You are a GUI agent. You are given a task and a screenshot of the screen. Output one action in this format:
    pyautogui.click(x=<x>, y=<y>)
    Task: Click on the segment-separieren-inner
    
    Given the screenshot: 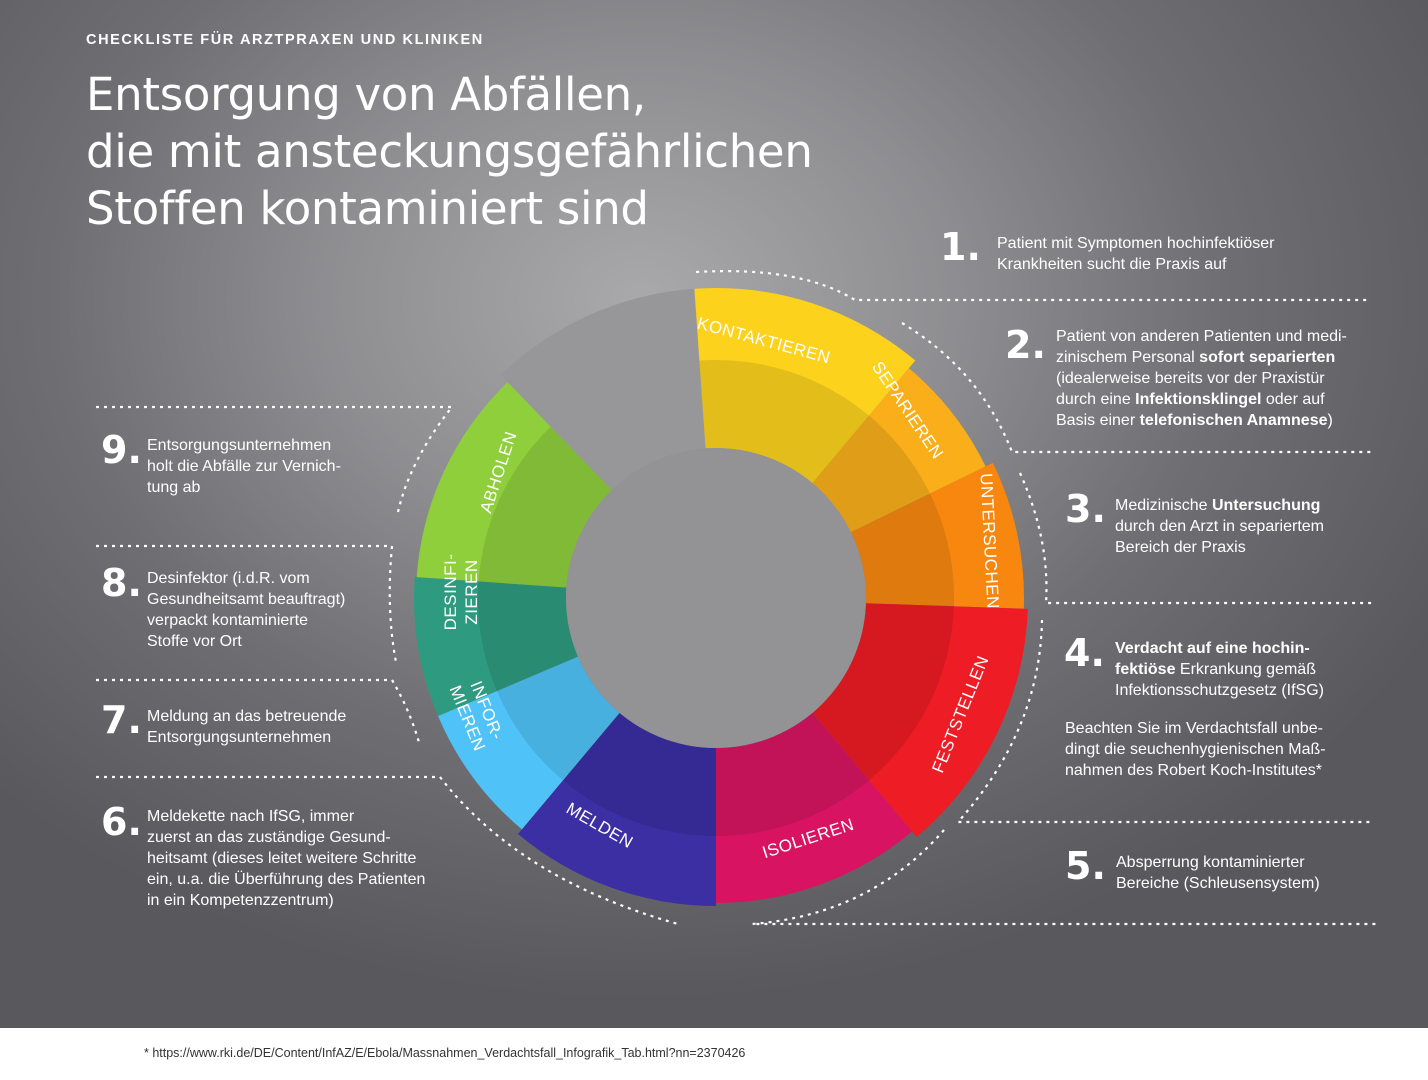 What is the action you would take?
    pyautogui.click(x=871, y=474)
    